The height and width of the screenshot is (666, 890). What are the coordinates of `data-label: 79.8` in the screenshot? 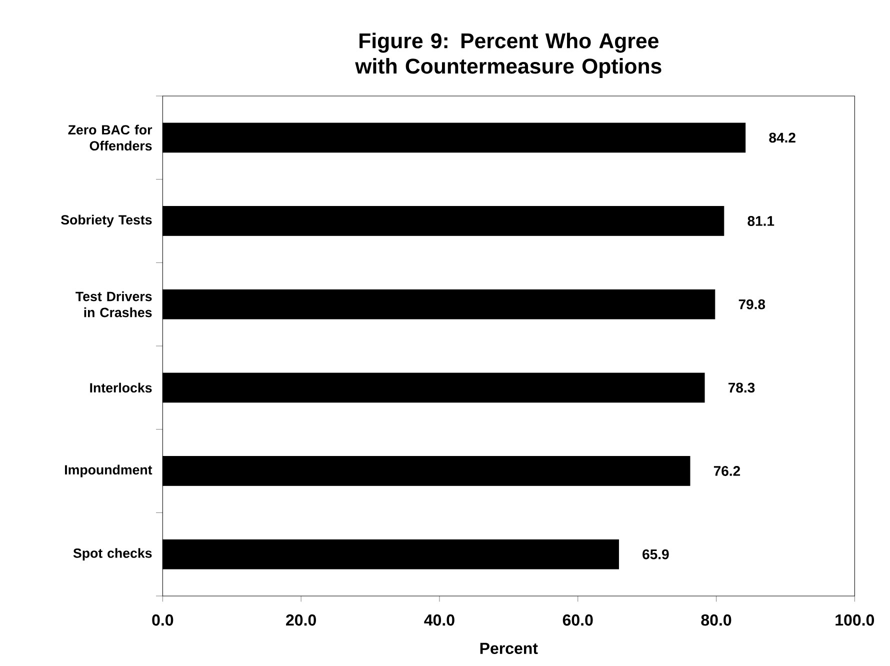 It's located at (752, 304).